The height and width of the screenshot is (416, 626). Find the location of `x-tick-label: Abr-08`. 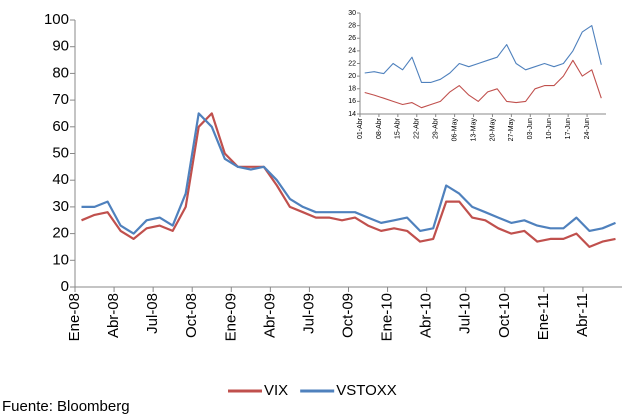

x-tick-label: Abr-08 is located at coordinates (113, 315).